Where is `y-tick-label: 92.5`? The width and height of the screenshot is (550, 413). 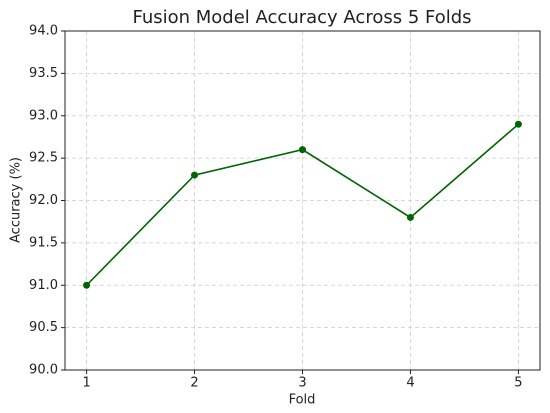 y-tick-label: 92.5 is located at coordinates (43, 158).